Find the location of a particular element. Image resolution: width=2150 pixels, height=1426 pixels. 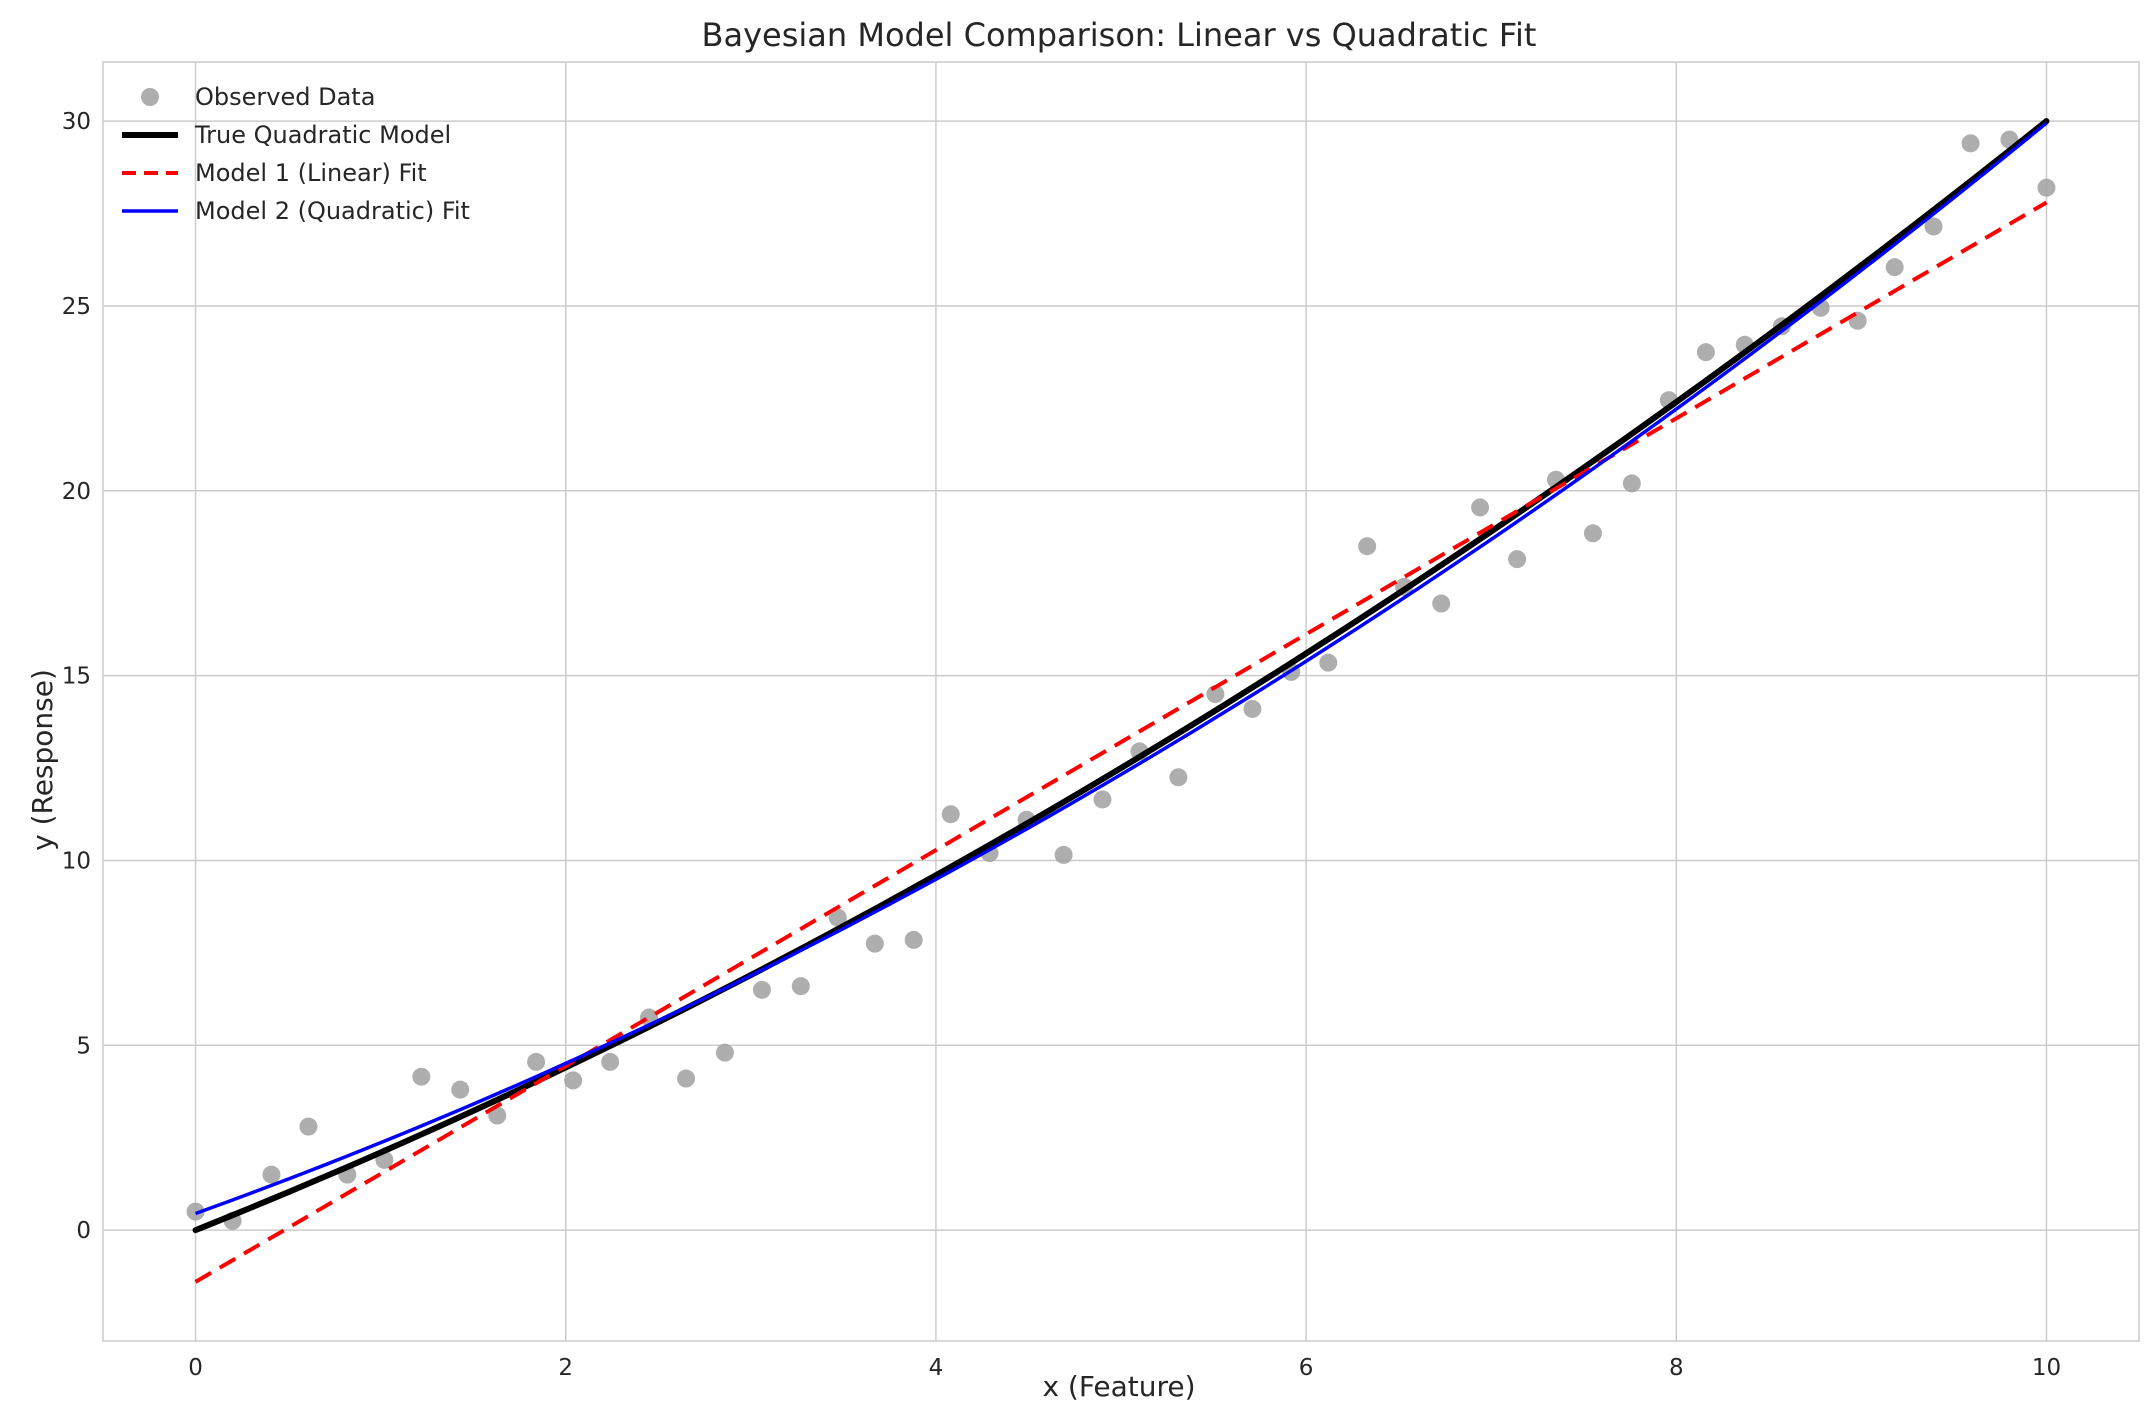

legend-label: Model 1 (Linear) Fit is located at coordinates (311, 173).